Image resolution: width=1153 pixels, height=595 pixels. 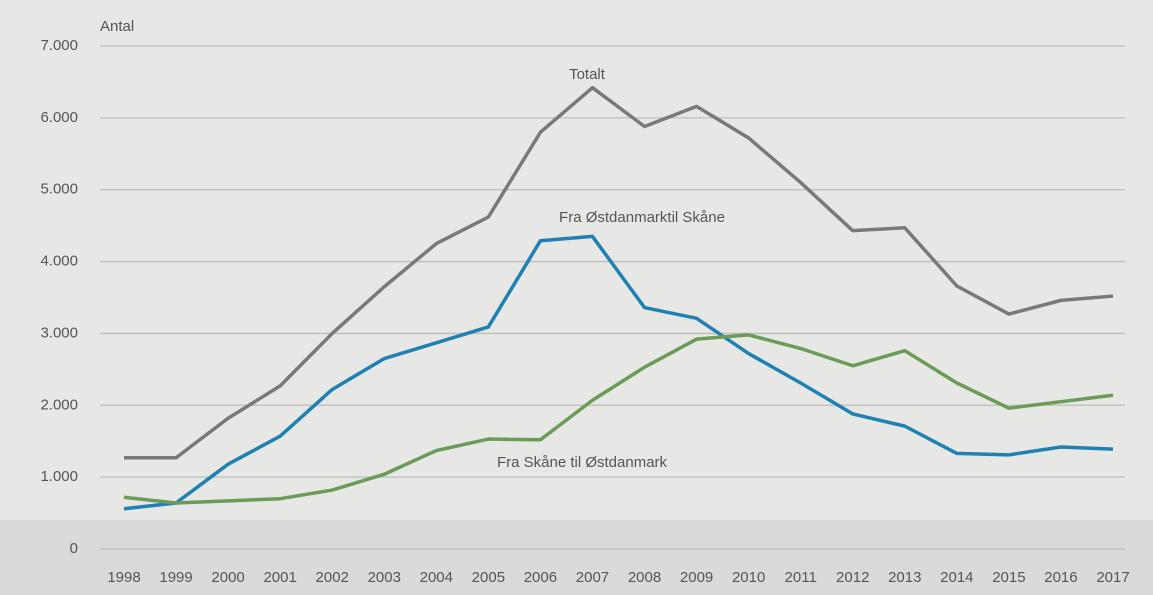 I want to click on x-tick-label: 1999, so click(x=175, y=577).